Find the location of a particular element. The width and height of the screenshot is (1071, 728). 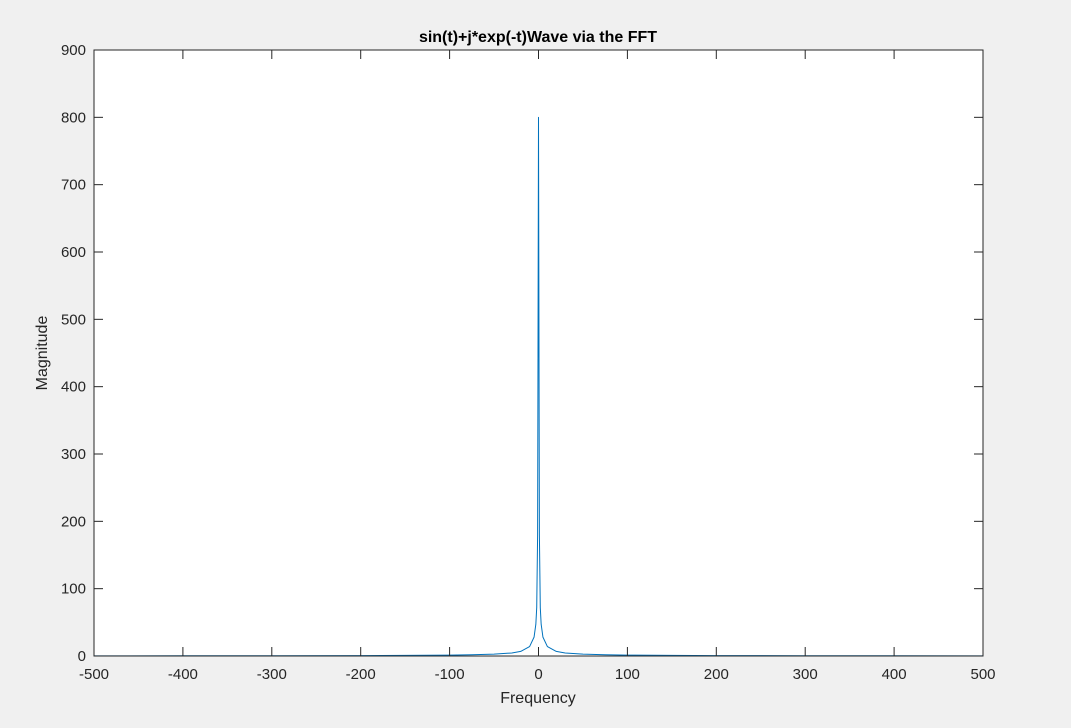

y-tick-label: 500 is located at coordinates (73, 319).